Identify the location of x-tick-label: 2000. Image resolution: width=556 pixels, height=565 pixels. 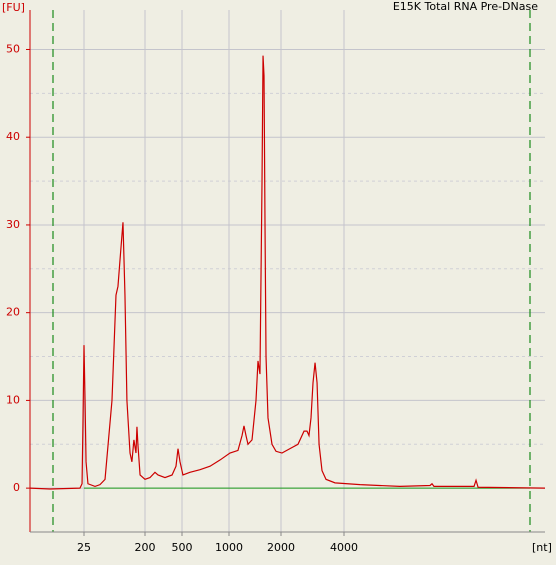
(281, 547).